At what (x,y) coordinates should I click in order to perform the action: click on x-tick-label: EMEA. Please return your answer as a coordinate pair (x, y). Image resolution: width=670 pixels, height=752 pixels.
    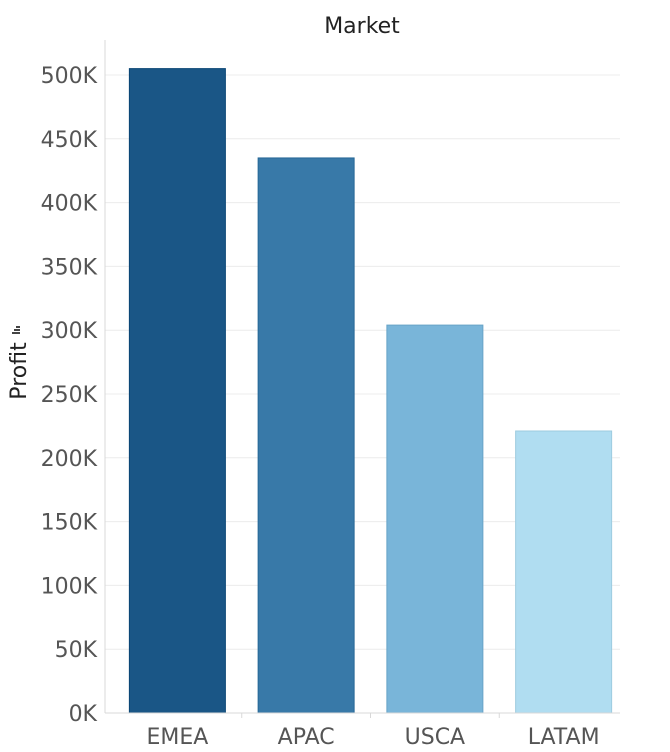
    Looking at the image, I should click on (177, 737).